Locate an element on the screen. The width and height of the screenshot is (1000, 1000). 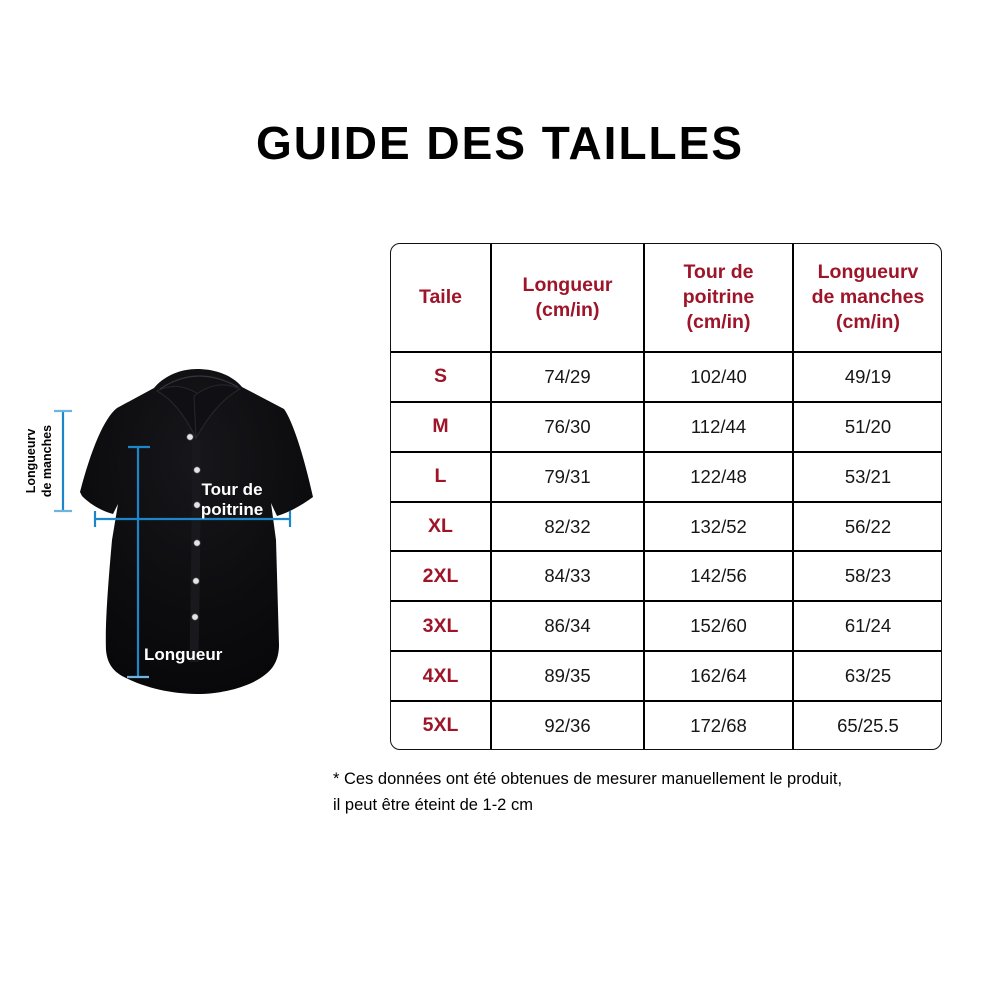
size-cell: 4XL is located at coordinates (441, 676).